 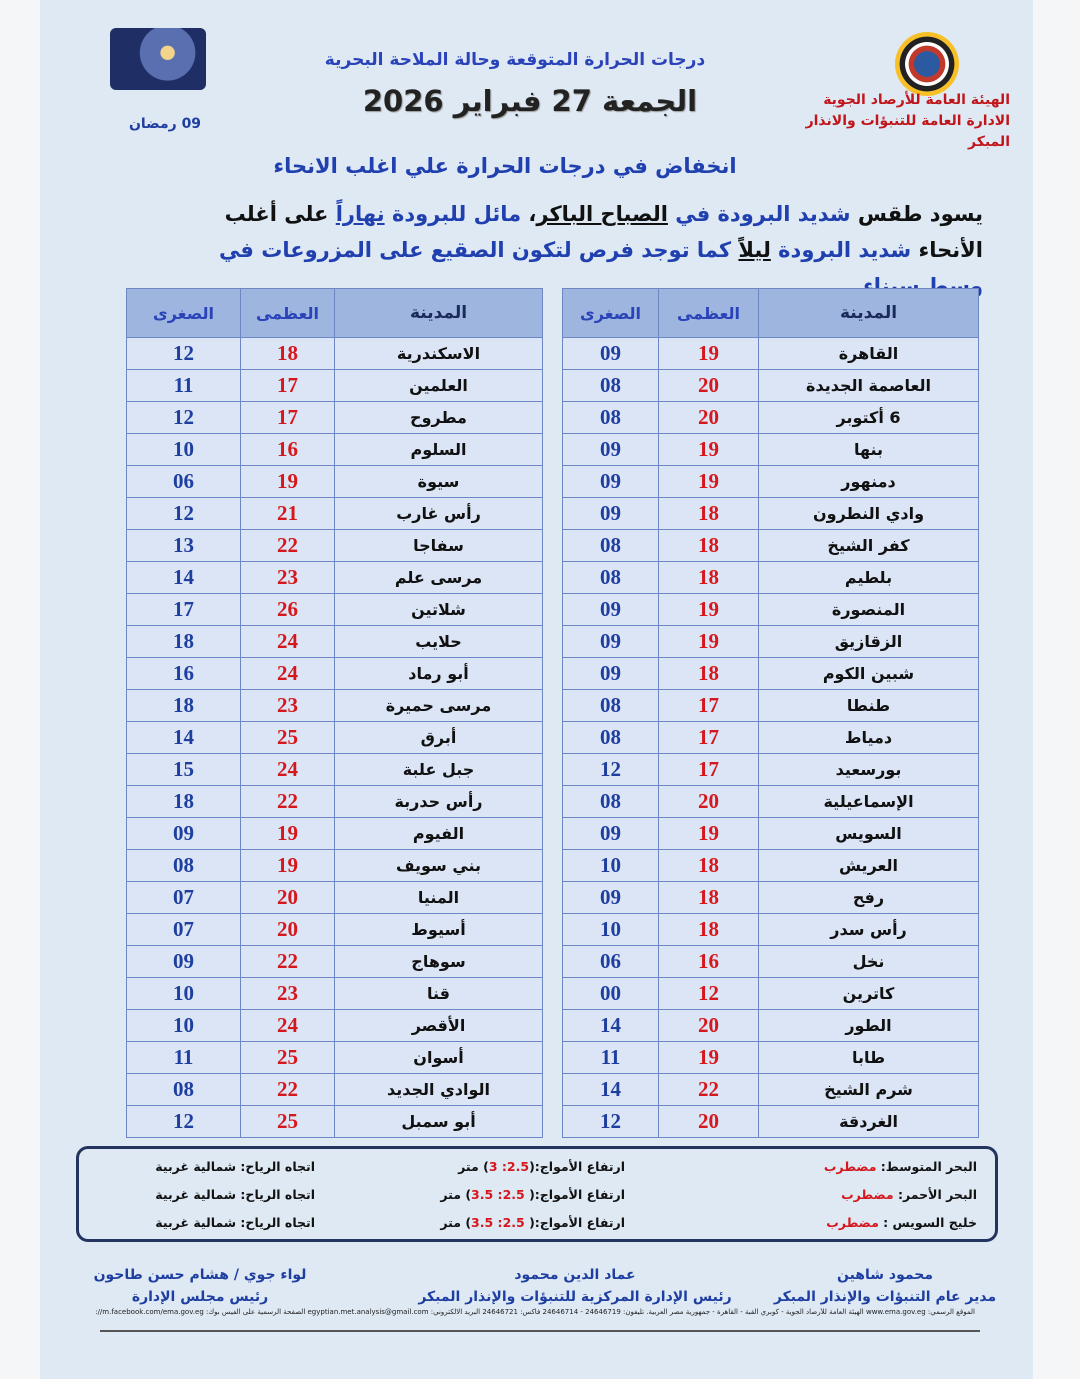 I want to click on t: شديد البرودة, so click(x=784, y=214).